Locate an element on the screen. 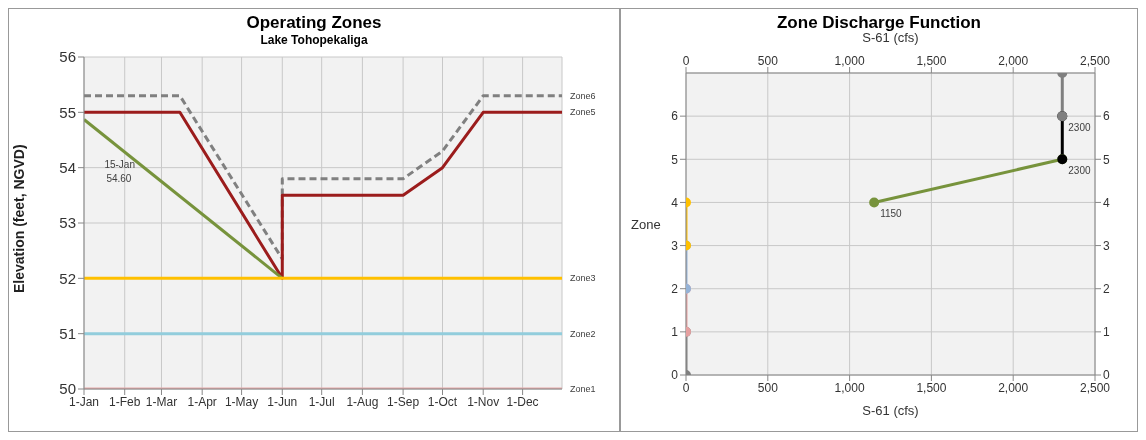 The image size is (1146, 440). y2-tick-label: 5 is located at coordinates (1106, 159).